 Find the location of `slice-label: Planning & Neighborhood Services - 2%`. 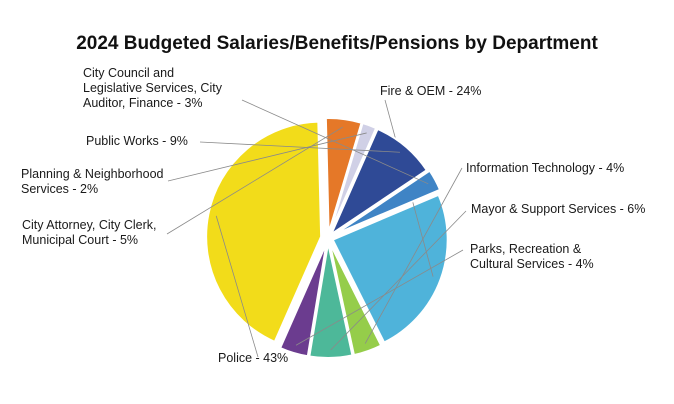

slice-label: Planning & Neighborhood Services - 2% is located at coordinates (92, 182).